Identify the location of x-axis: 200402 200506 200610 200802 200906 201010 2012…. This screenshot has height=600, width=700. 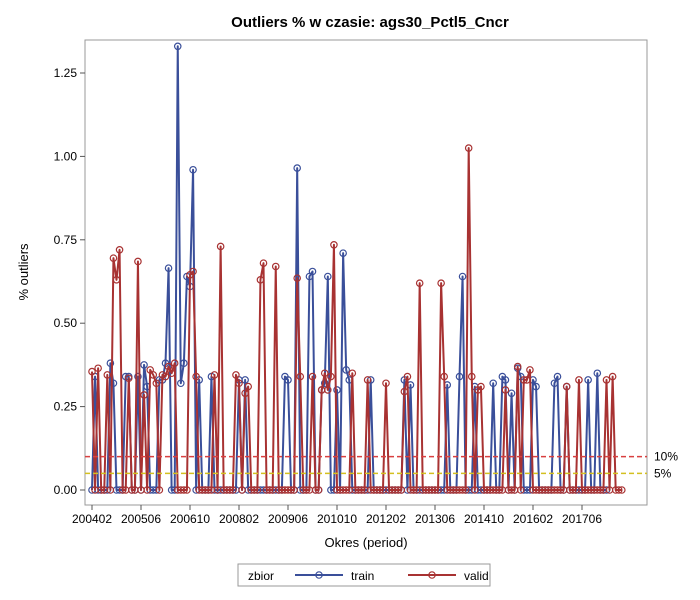
(337, 515).